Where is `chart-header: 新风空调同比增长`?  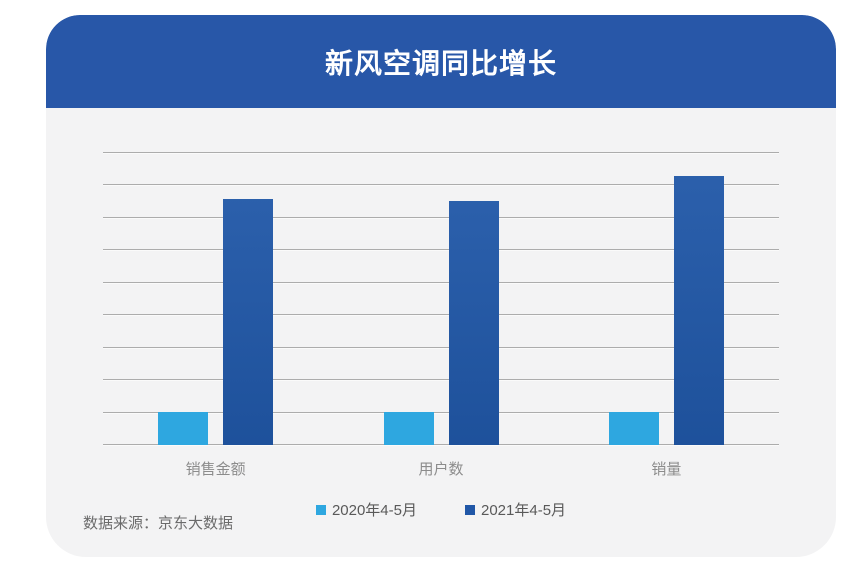 chart-header: 新风空调同比增长 is located at coordinates (441, 61).